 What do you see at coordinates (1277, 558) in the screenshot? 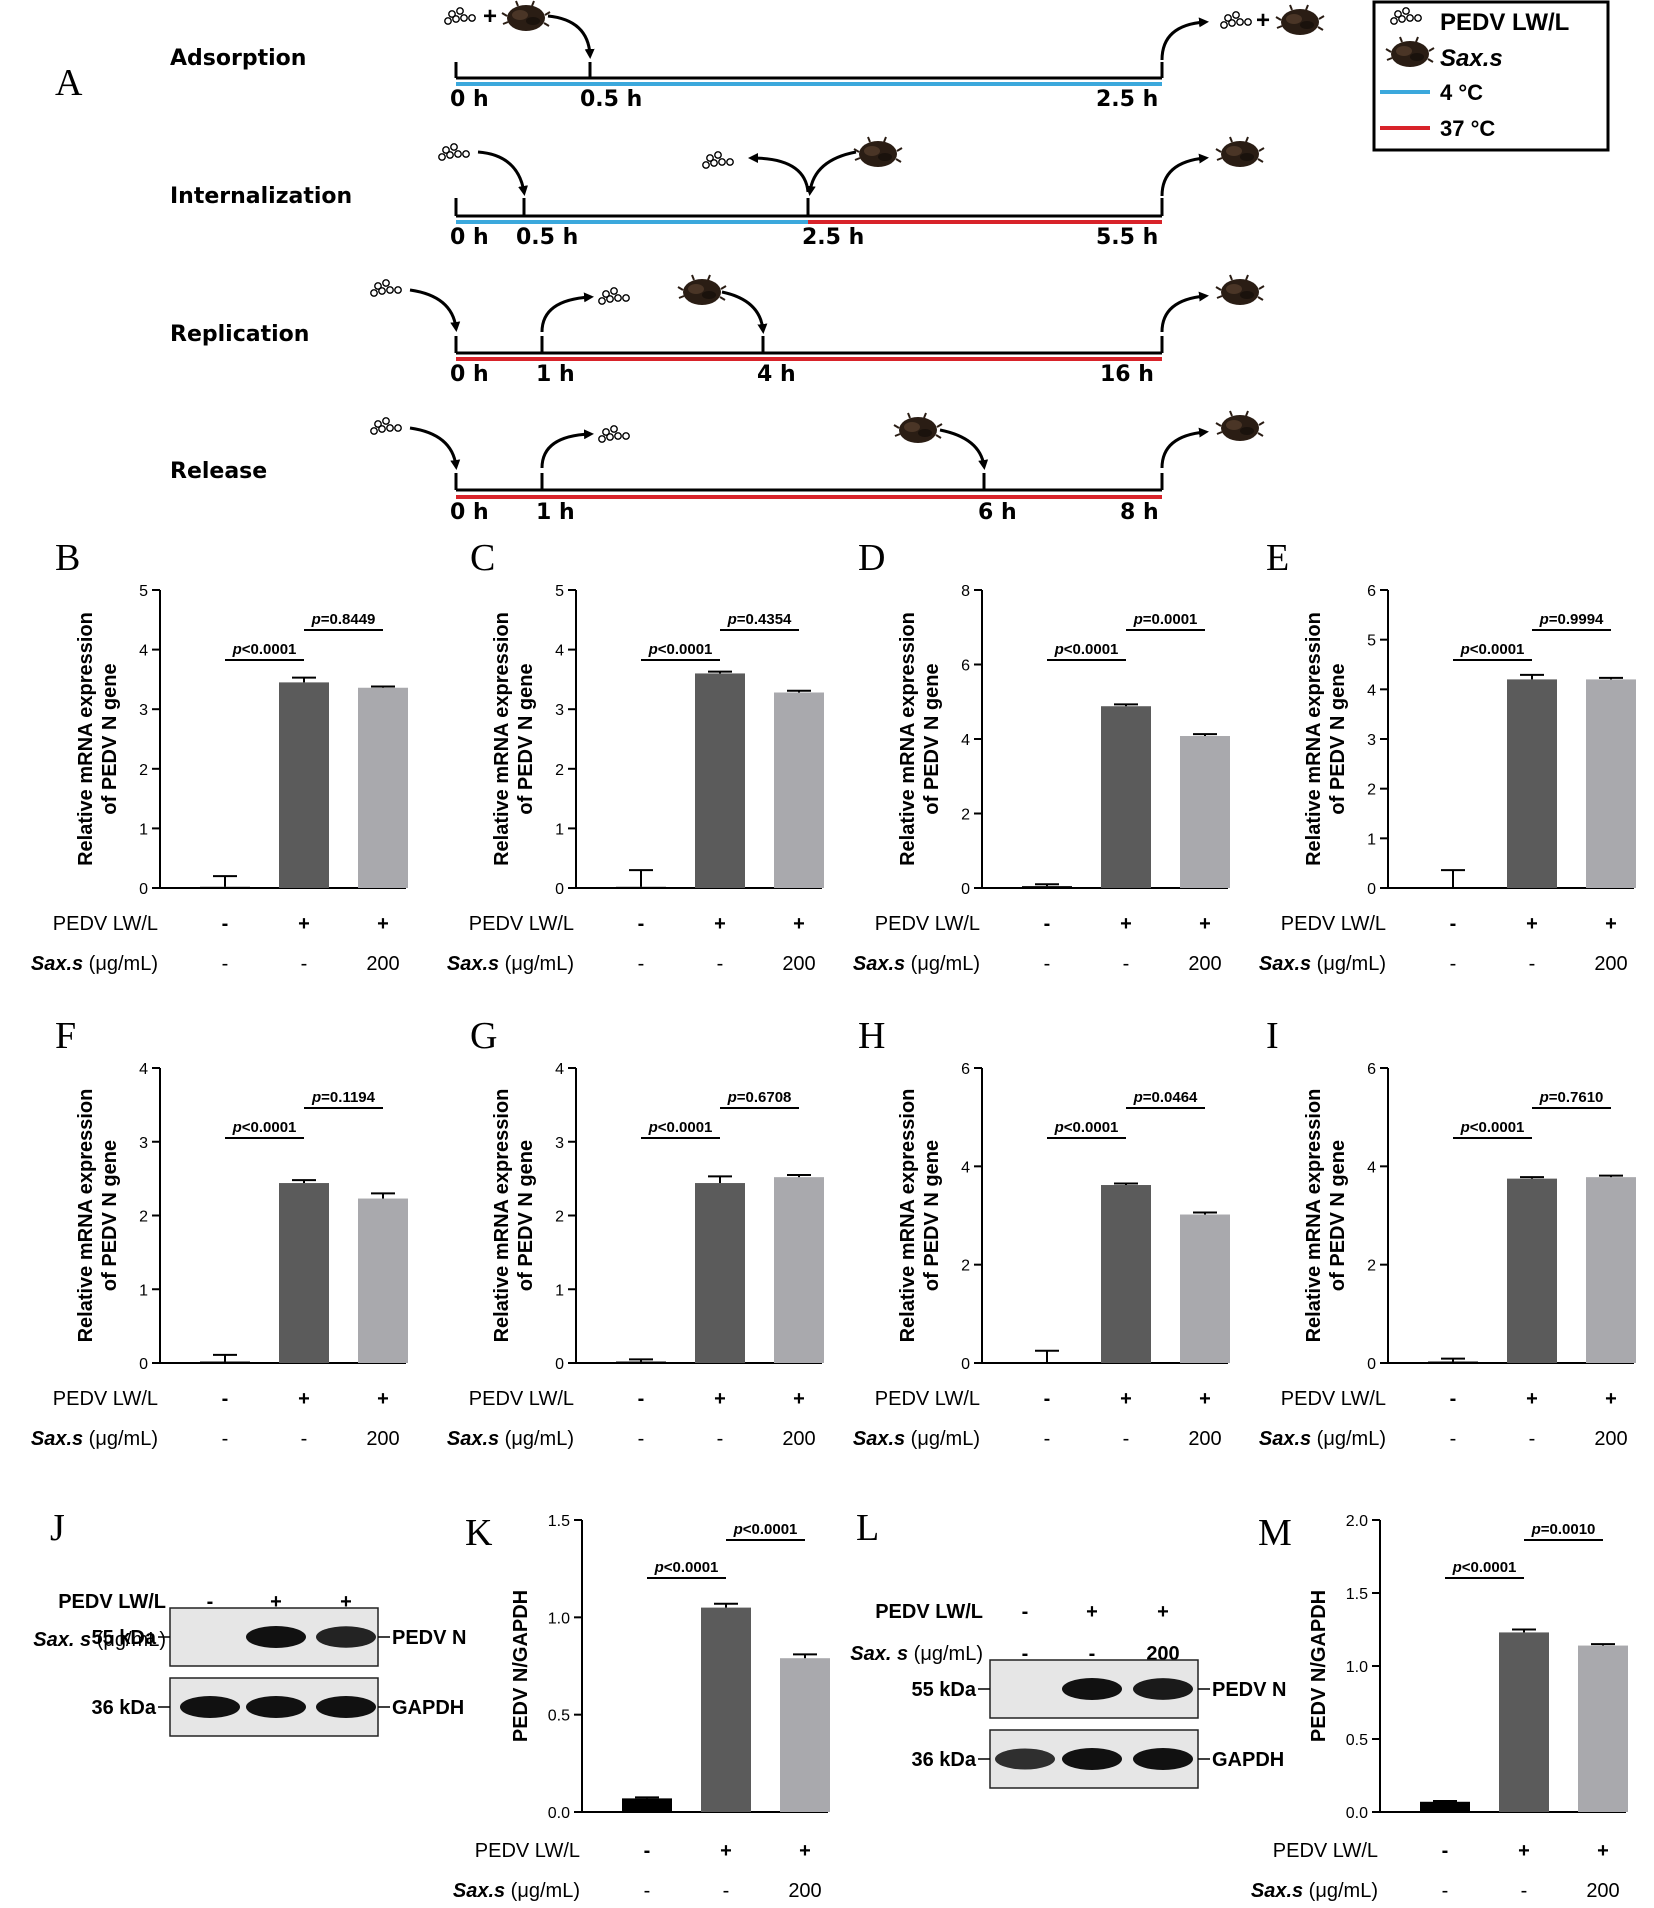
I see `panel-letter-e: E` at bounding box center [1277, 558].